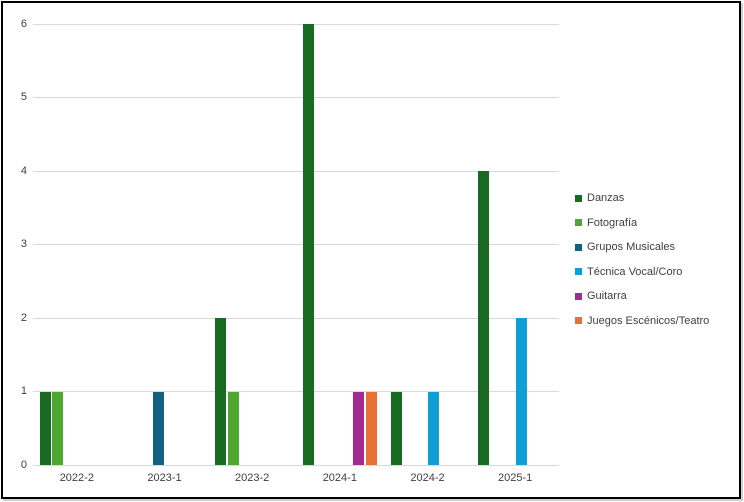  I want to click on legend-item: Fotografía, so click(657, 223).